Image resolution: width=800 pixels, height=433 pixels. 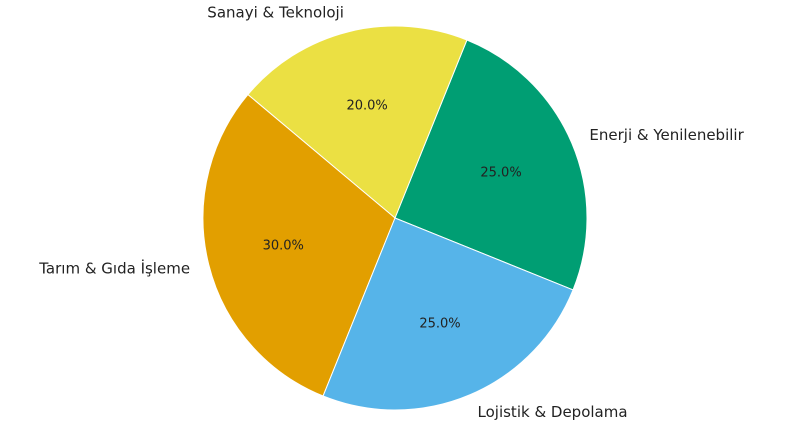 I want to click on category-label: Tarım & Gıda İşleme, so click(x=114, y=268).